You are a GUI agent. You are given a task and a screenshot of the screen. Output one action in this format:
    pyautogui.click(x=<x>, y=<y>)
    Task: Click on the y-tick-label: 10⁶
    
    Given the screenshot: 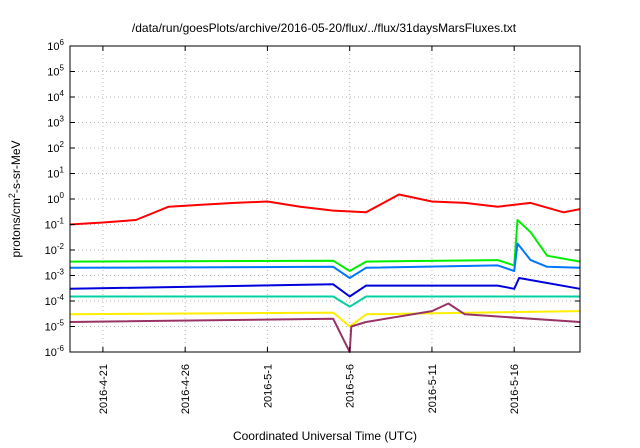 What is the action you would take?
    pyautogui.click(x=55, y=45)
    